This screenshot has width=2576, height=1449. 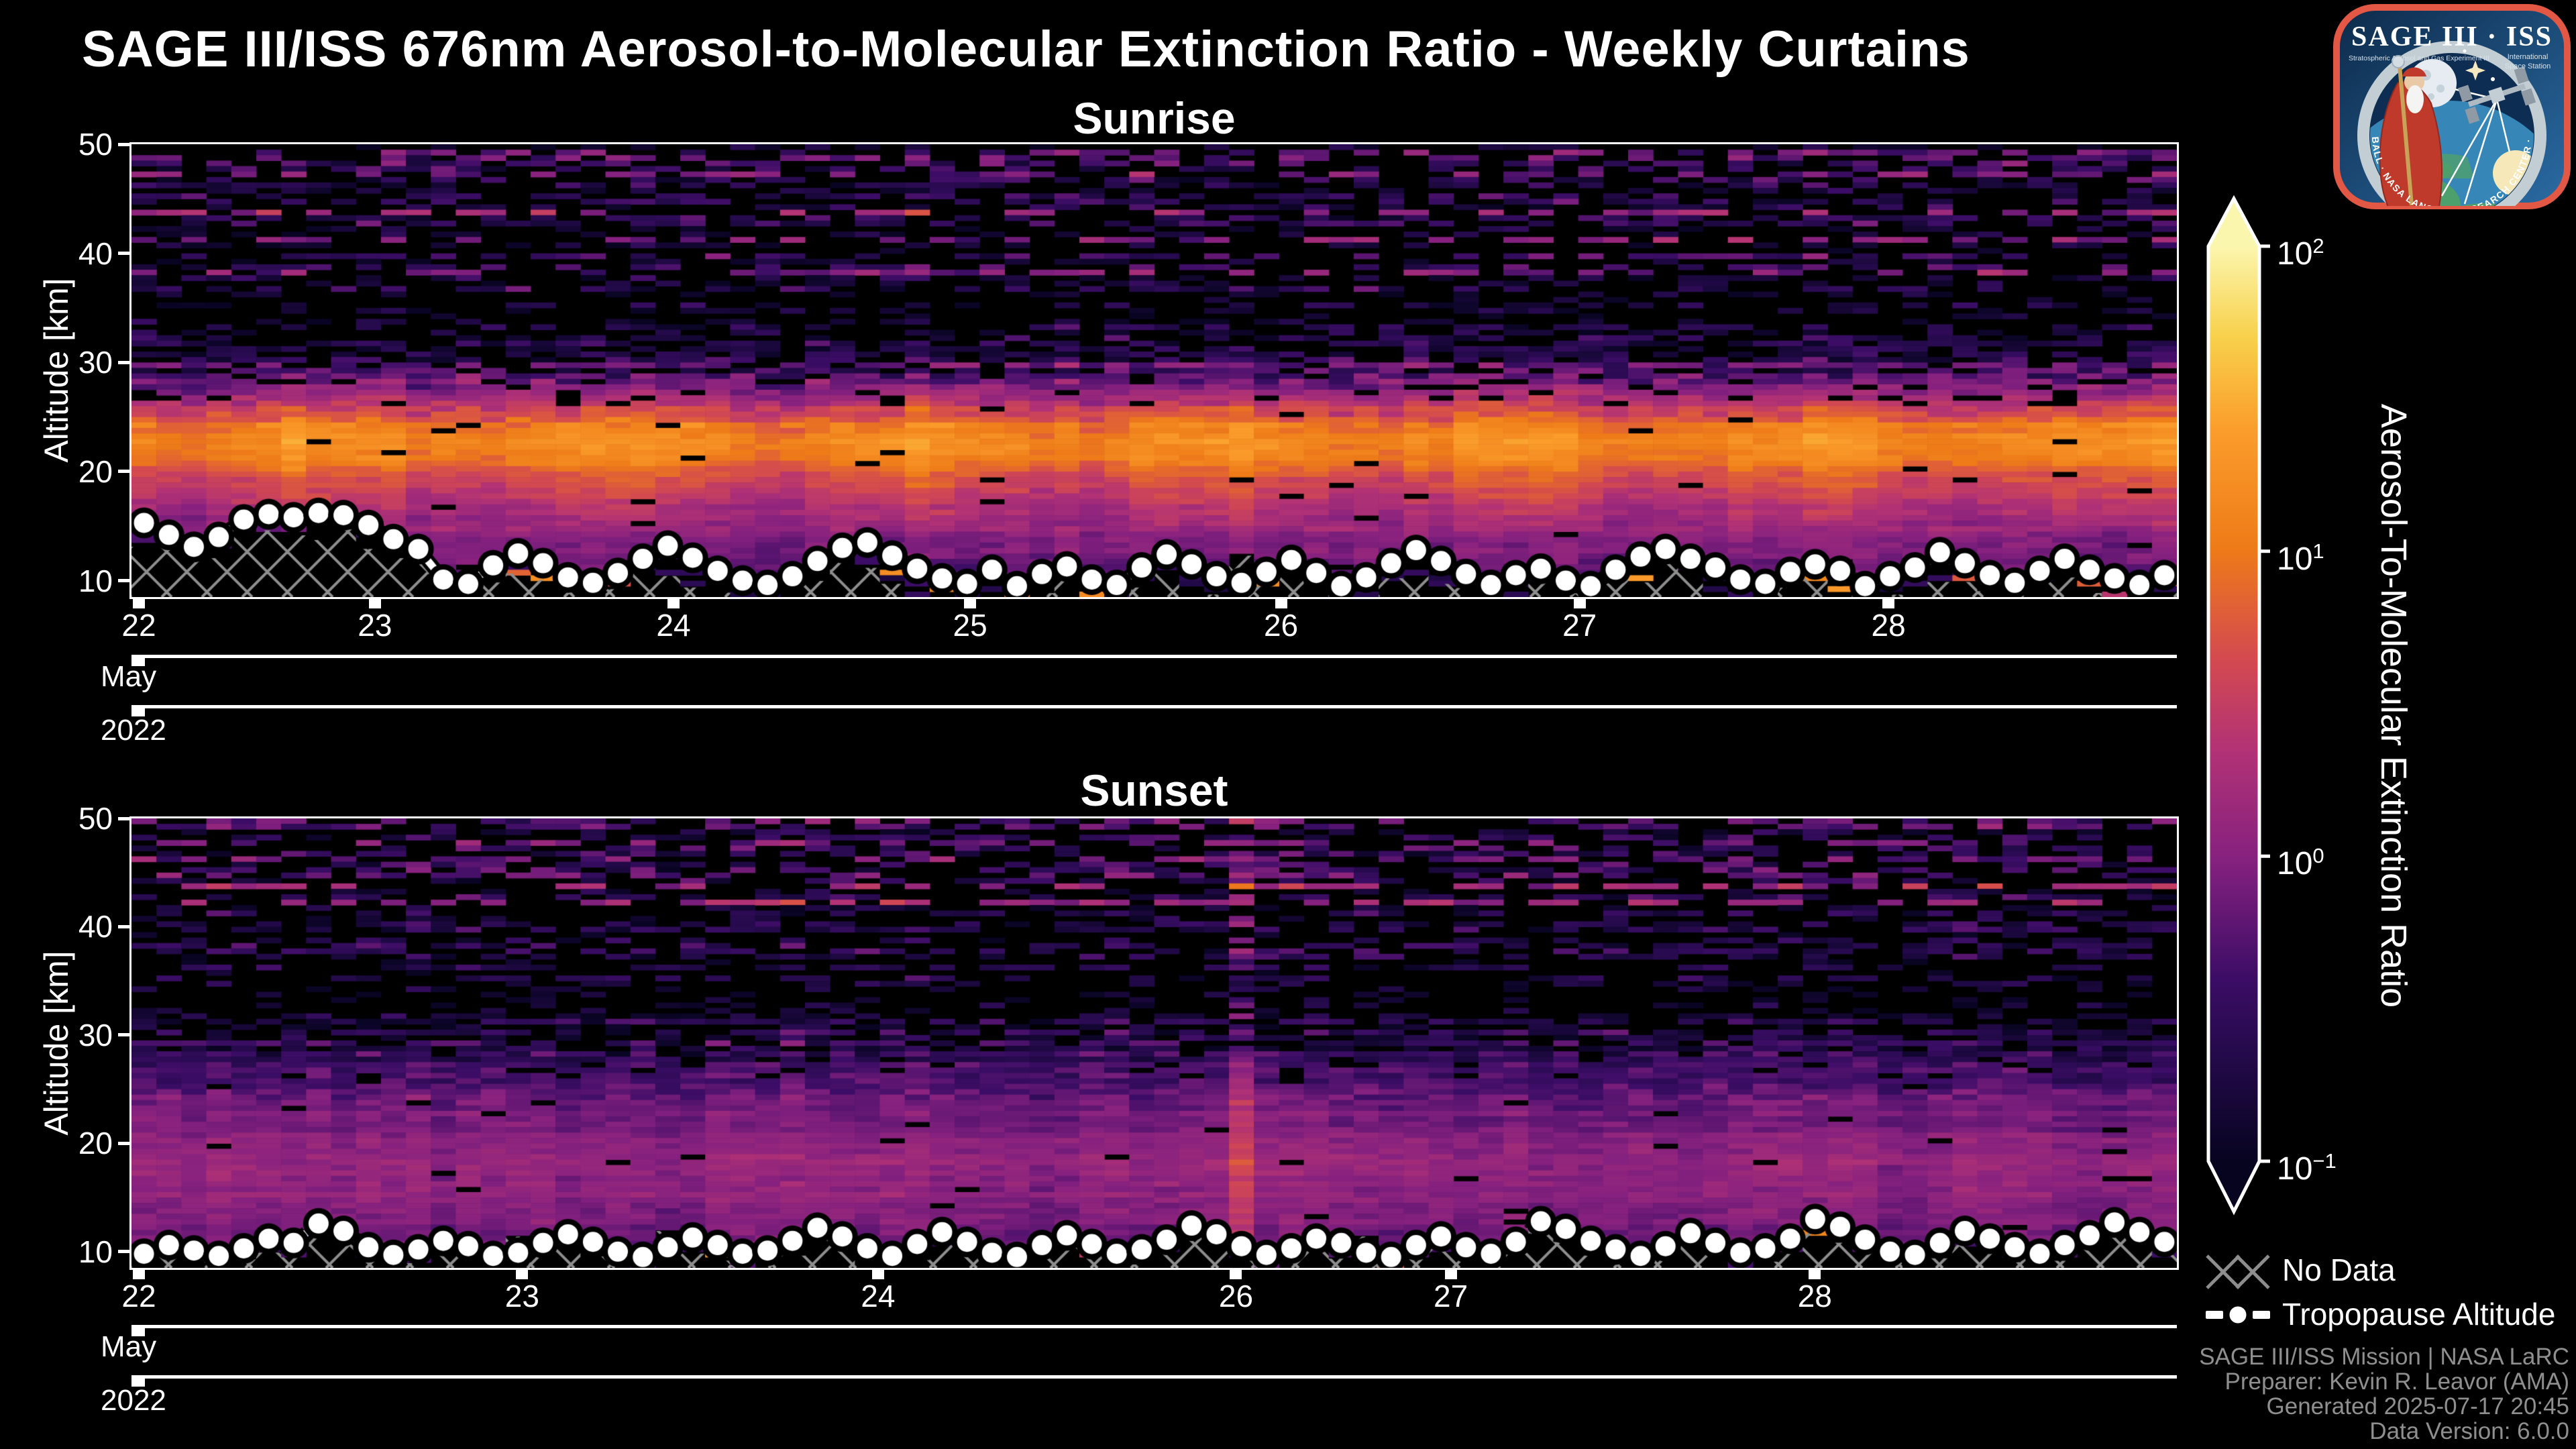 What do you see at coordinates (375, 625) in the screenshot?
I see `x-tick-label-sunrise: 23` at bounding box center [375, 625].